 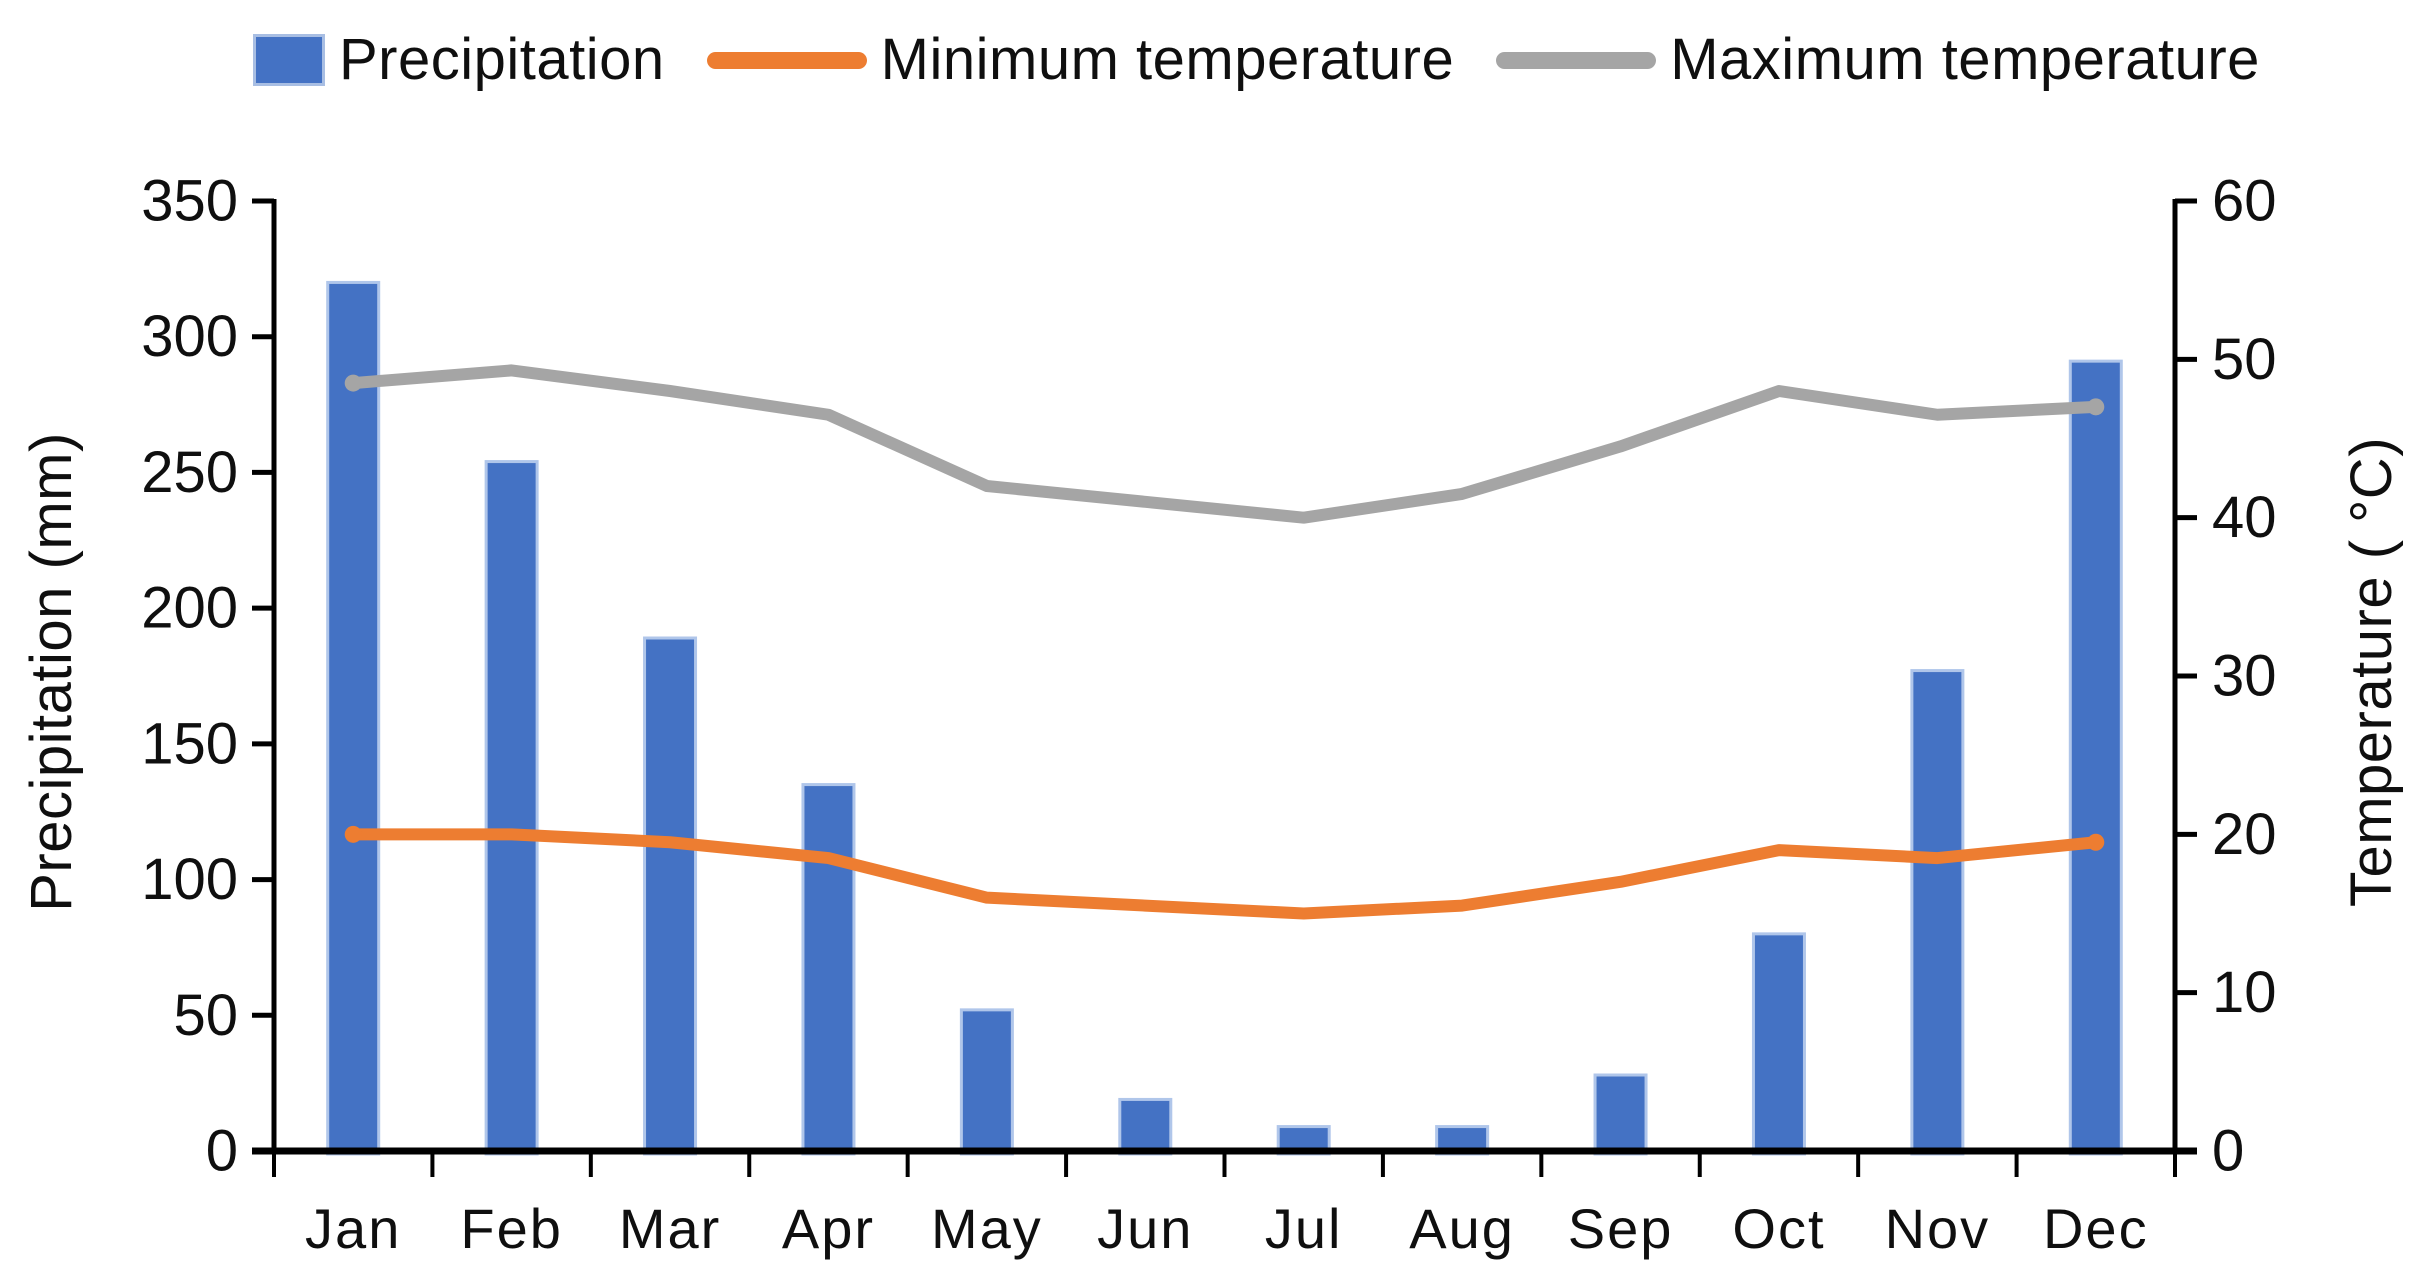 What do you see at coordinates (189, 472) in the screenshot?
I see `left-tick-label: 250` at bounding box center [189, 472].